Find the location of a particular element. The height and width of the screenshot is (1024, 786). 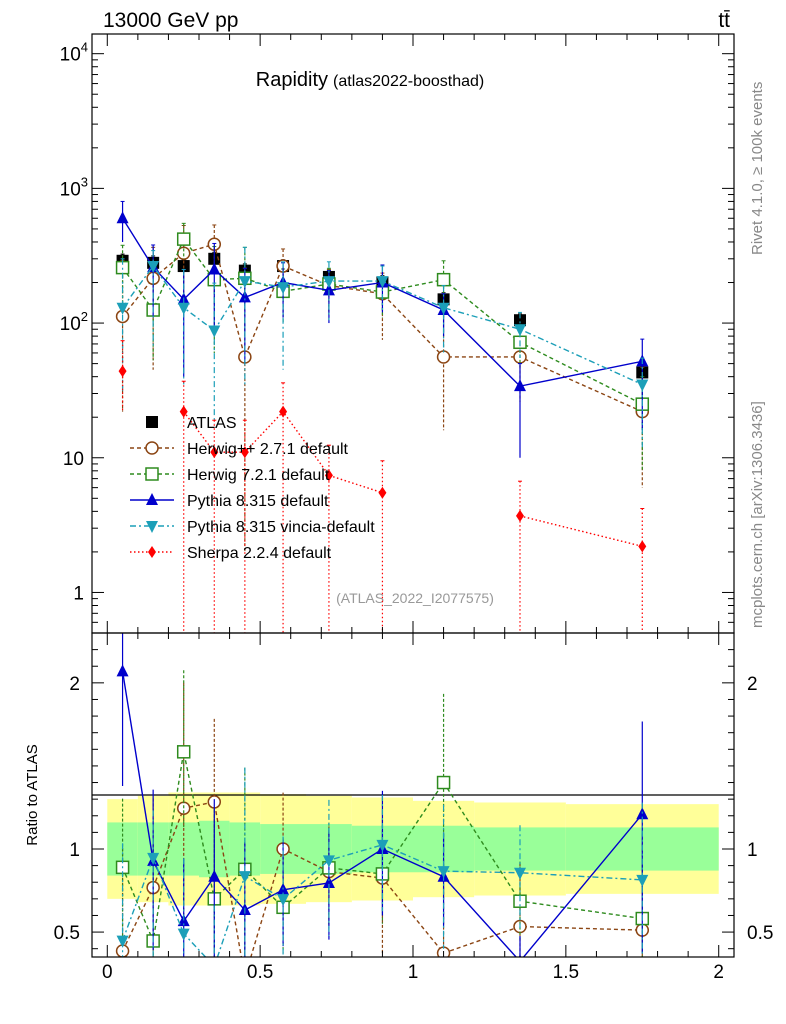

x-tick-label: 1 is located at coordinates (413, 972).